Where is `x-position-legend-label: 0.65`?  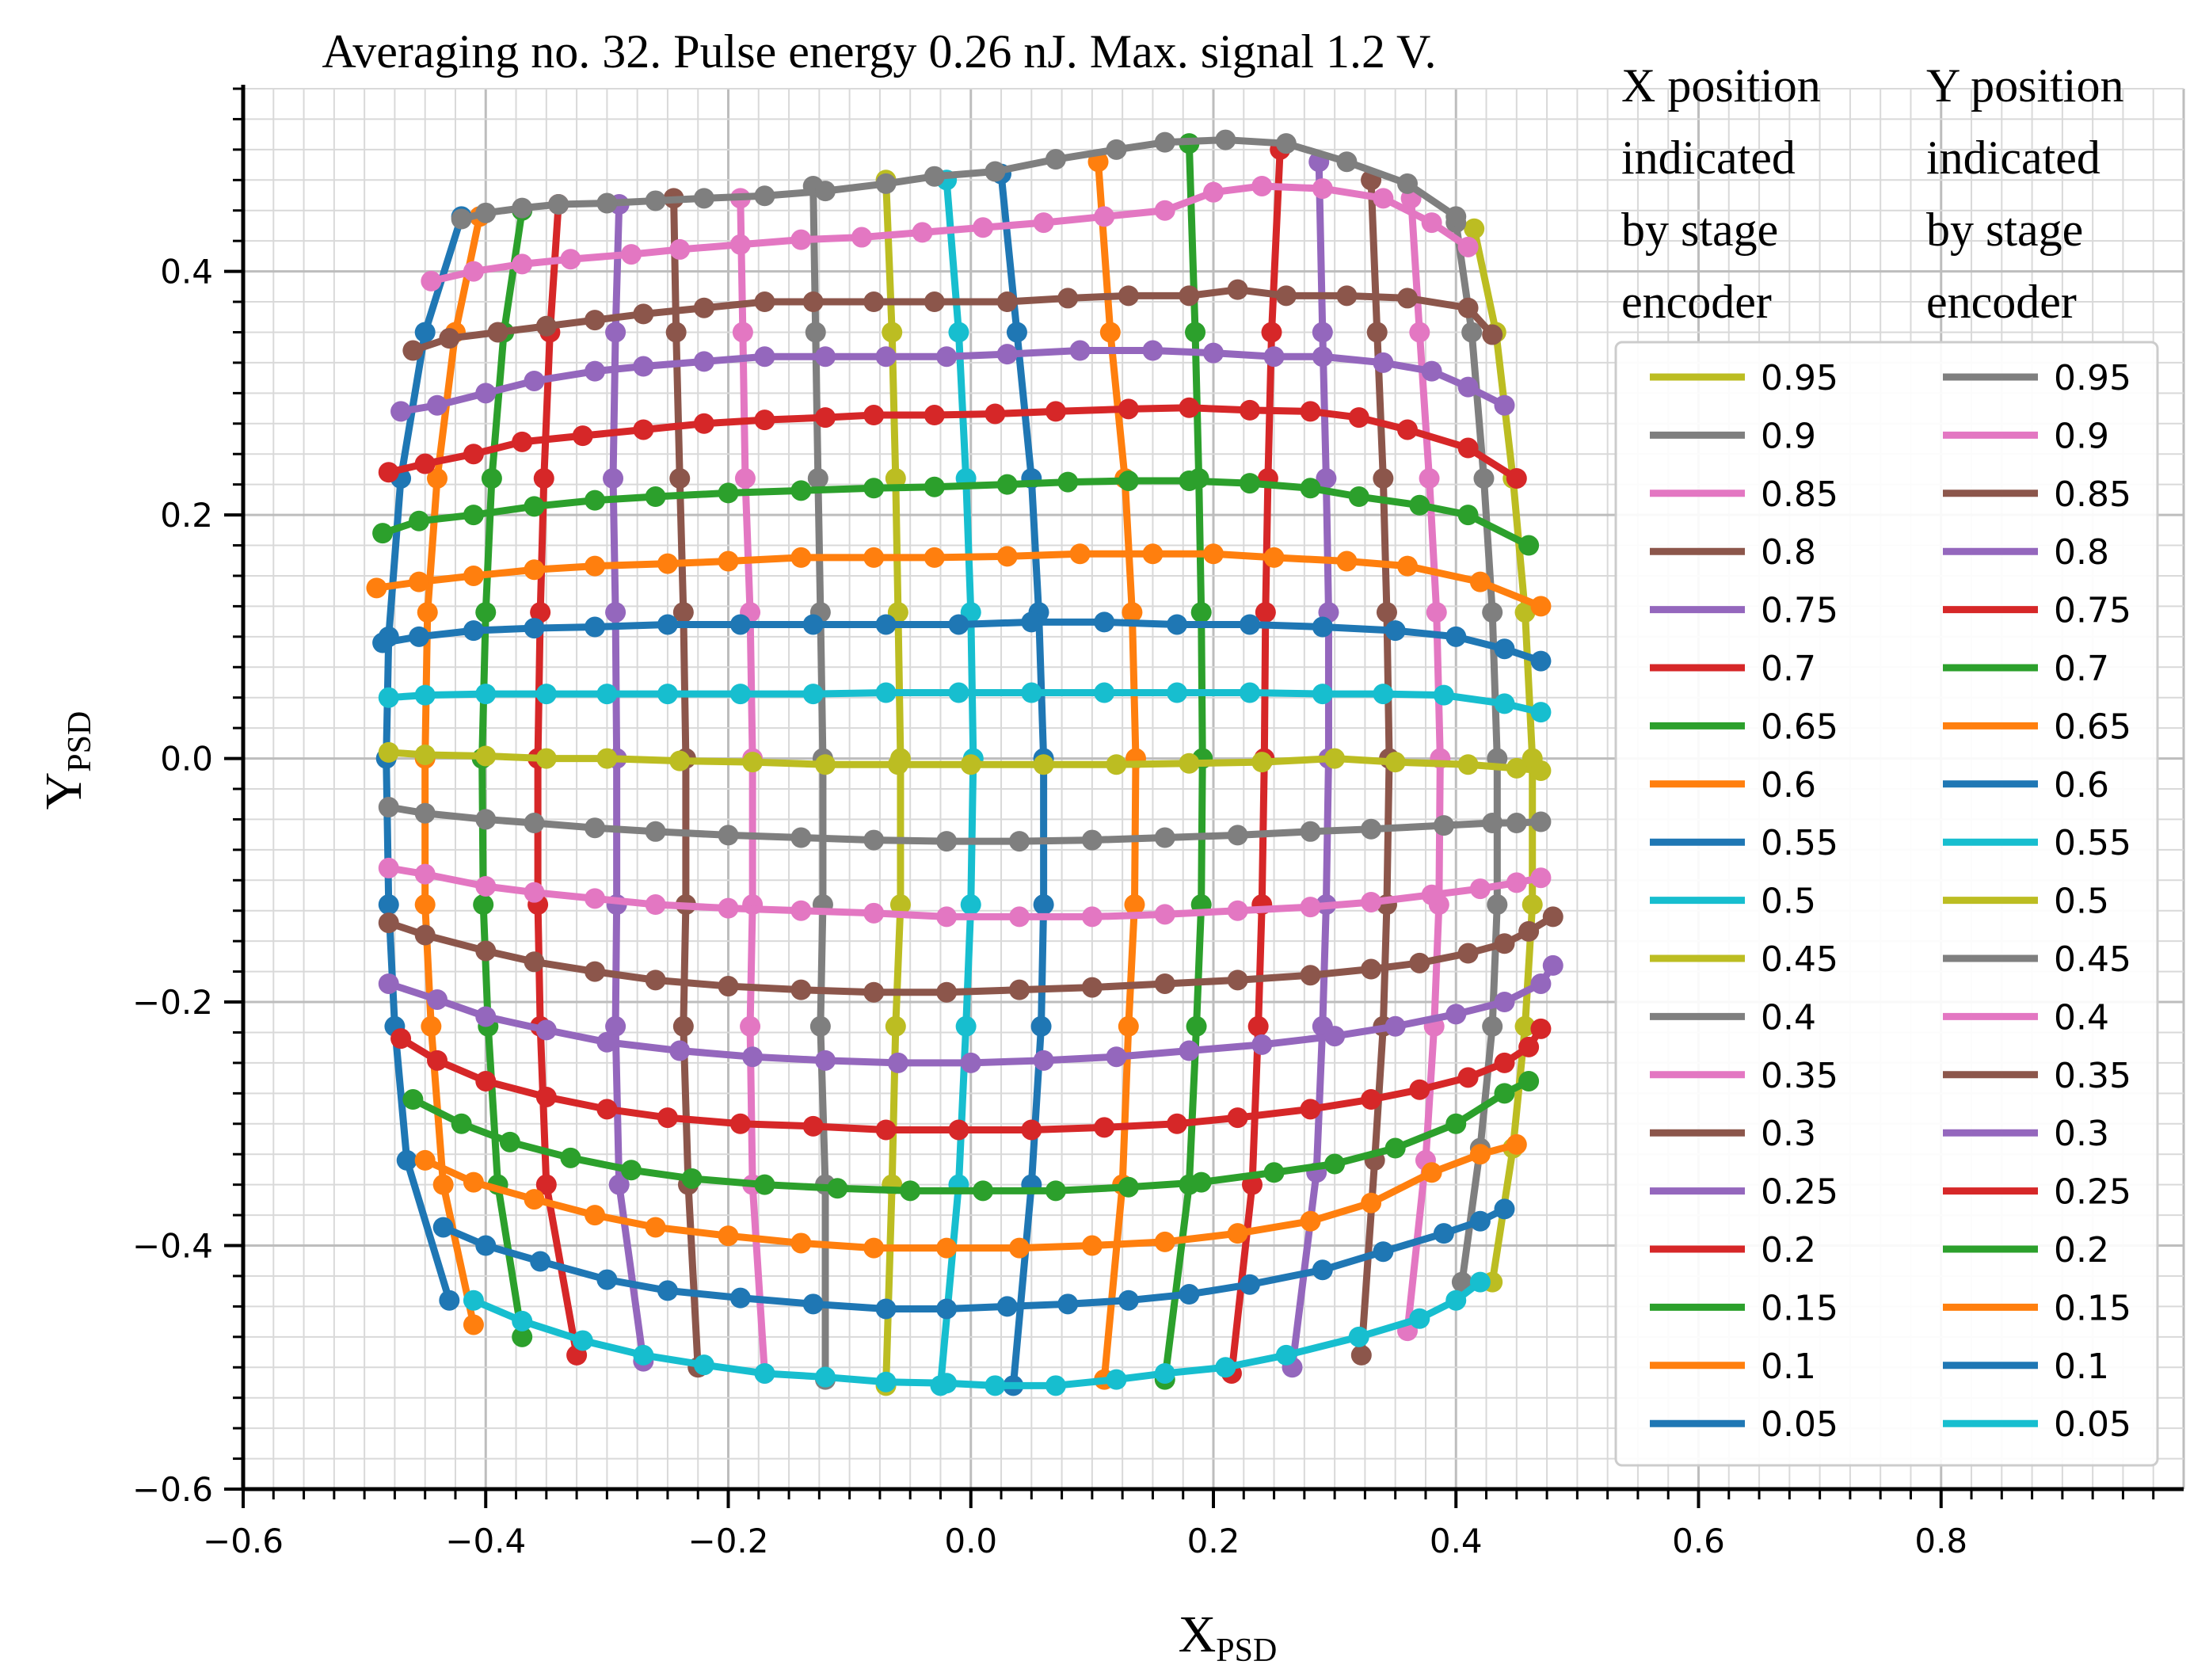 x-position-legend-label: 0.65 is located at coordinates (1799, 727).